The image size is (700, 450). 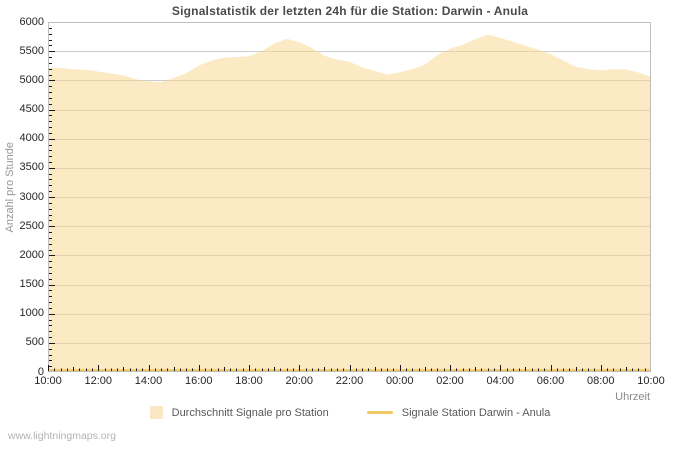 I want to click on x-axis-title: Uhrzeit, so click(x=632, y=397).